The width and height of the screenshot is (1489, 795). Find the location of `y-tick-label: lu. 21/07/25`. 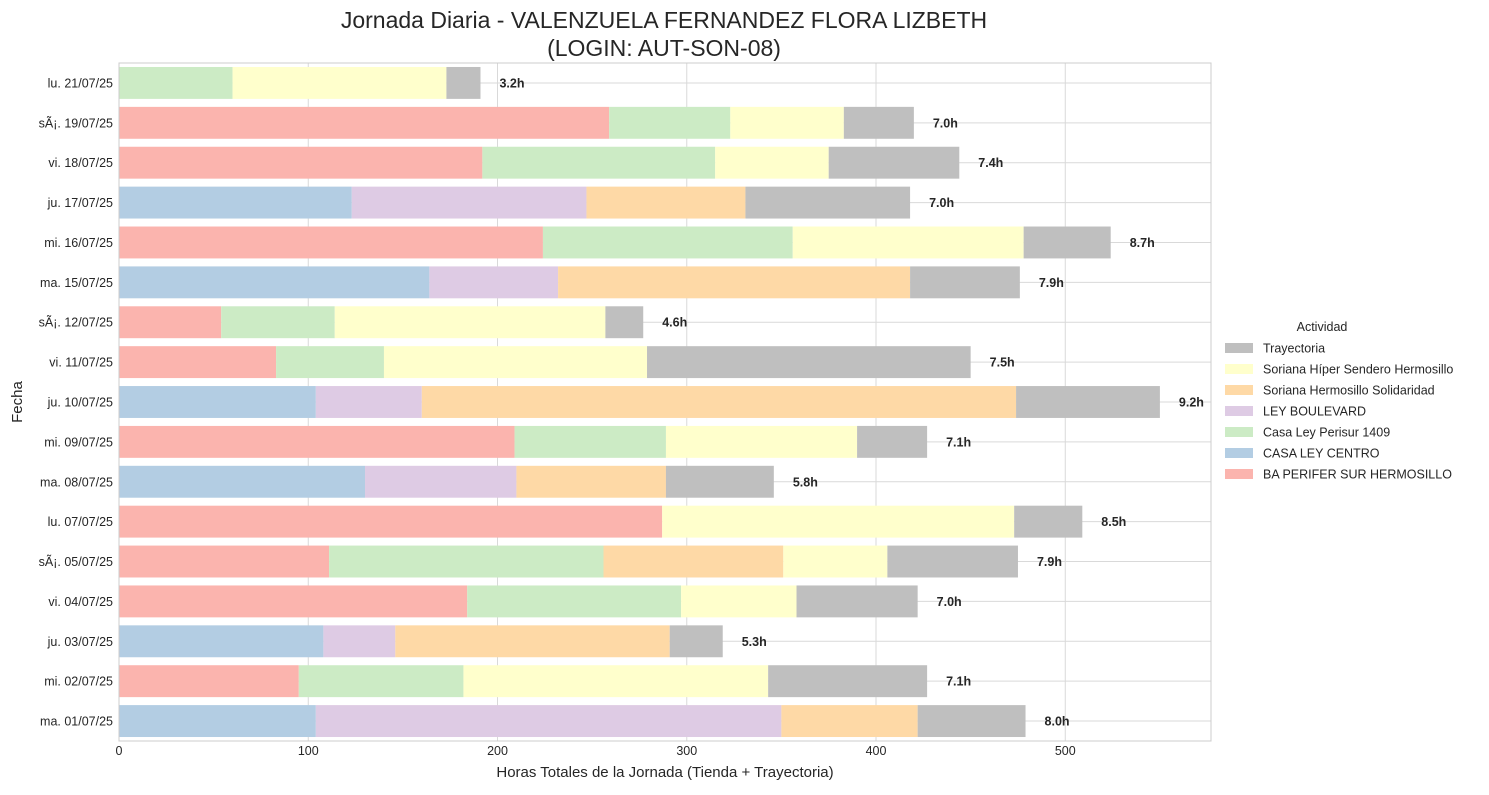

y-tick-label: lu. 21/07/25 is located at coordinates (80, 83).